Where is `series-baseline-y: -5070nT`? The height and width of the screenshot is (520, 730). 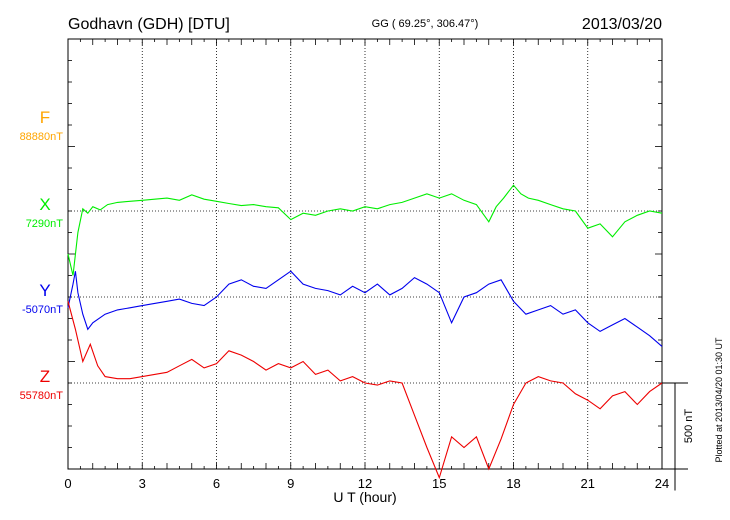
series-baseline-y: -5070nT is located at coordinates (42, 310).